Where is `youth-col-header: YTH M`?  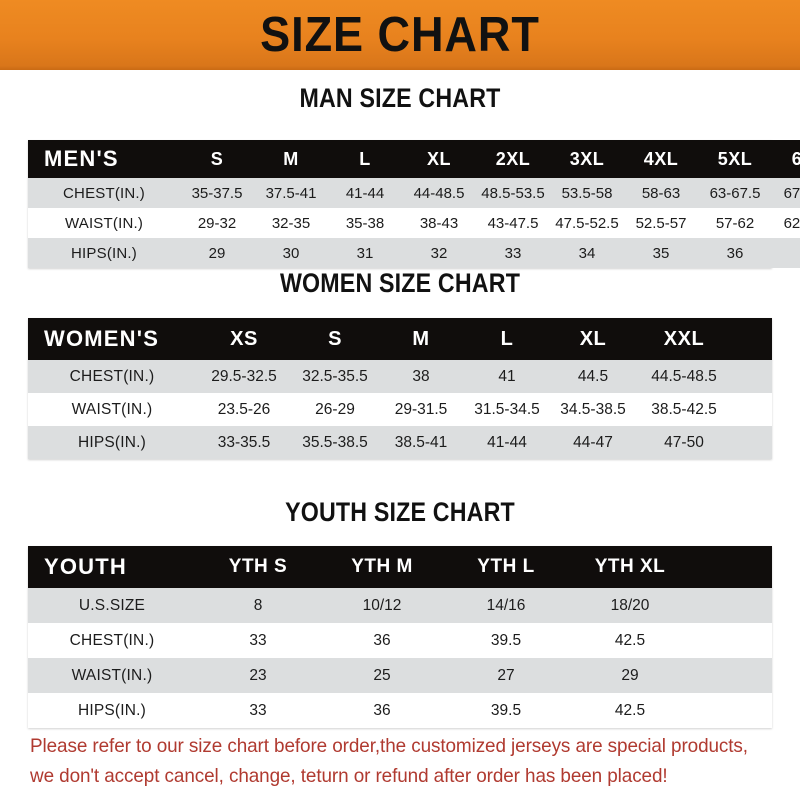
youth-col-header: YTH M is located at coordinates (382, 567).